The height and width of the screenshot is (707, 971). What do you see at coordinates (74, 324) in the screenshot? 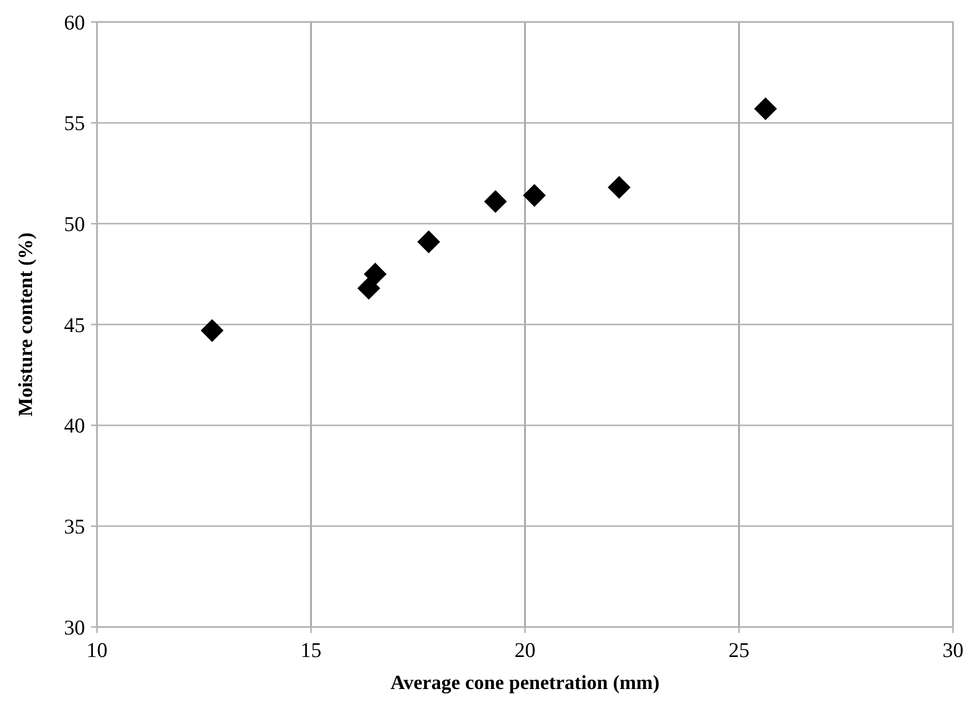
I see `y-tick-label: 45` at bounding box center [74, 324].